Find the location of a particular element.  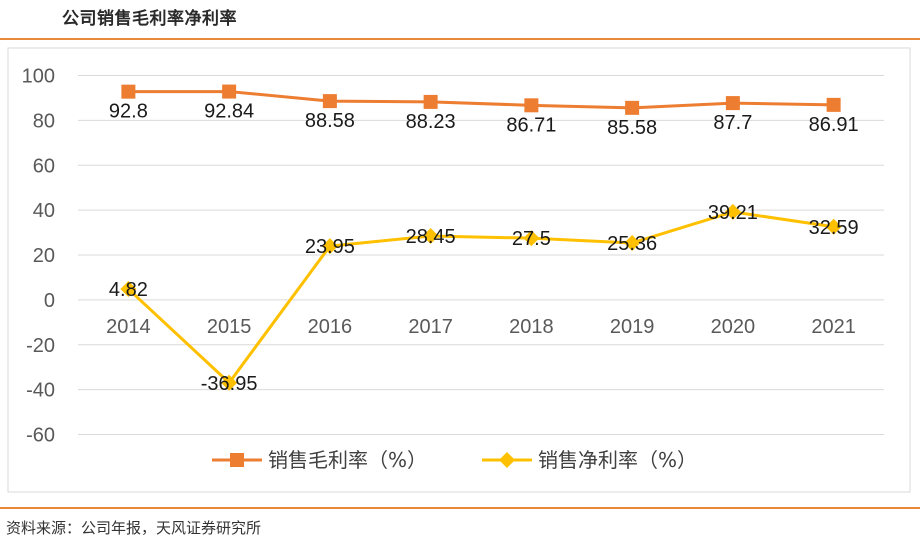

x-tick-label: 2021 is located at coordinates (833, 327).